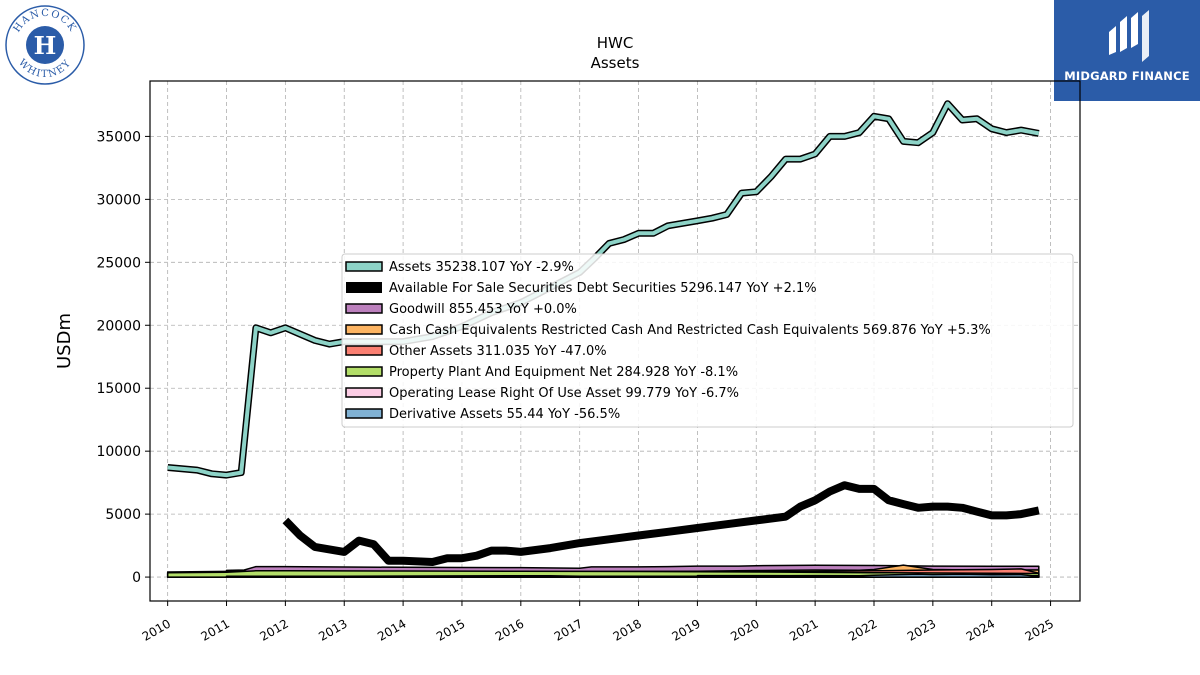 This screenshot has width=1200, height=675. Describe the element at coordinates (661, 523) in the screenshot. I see `line-available-for-sale-securities-debt-securities` at that location.